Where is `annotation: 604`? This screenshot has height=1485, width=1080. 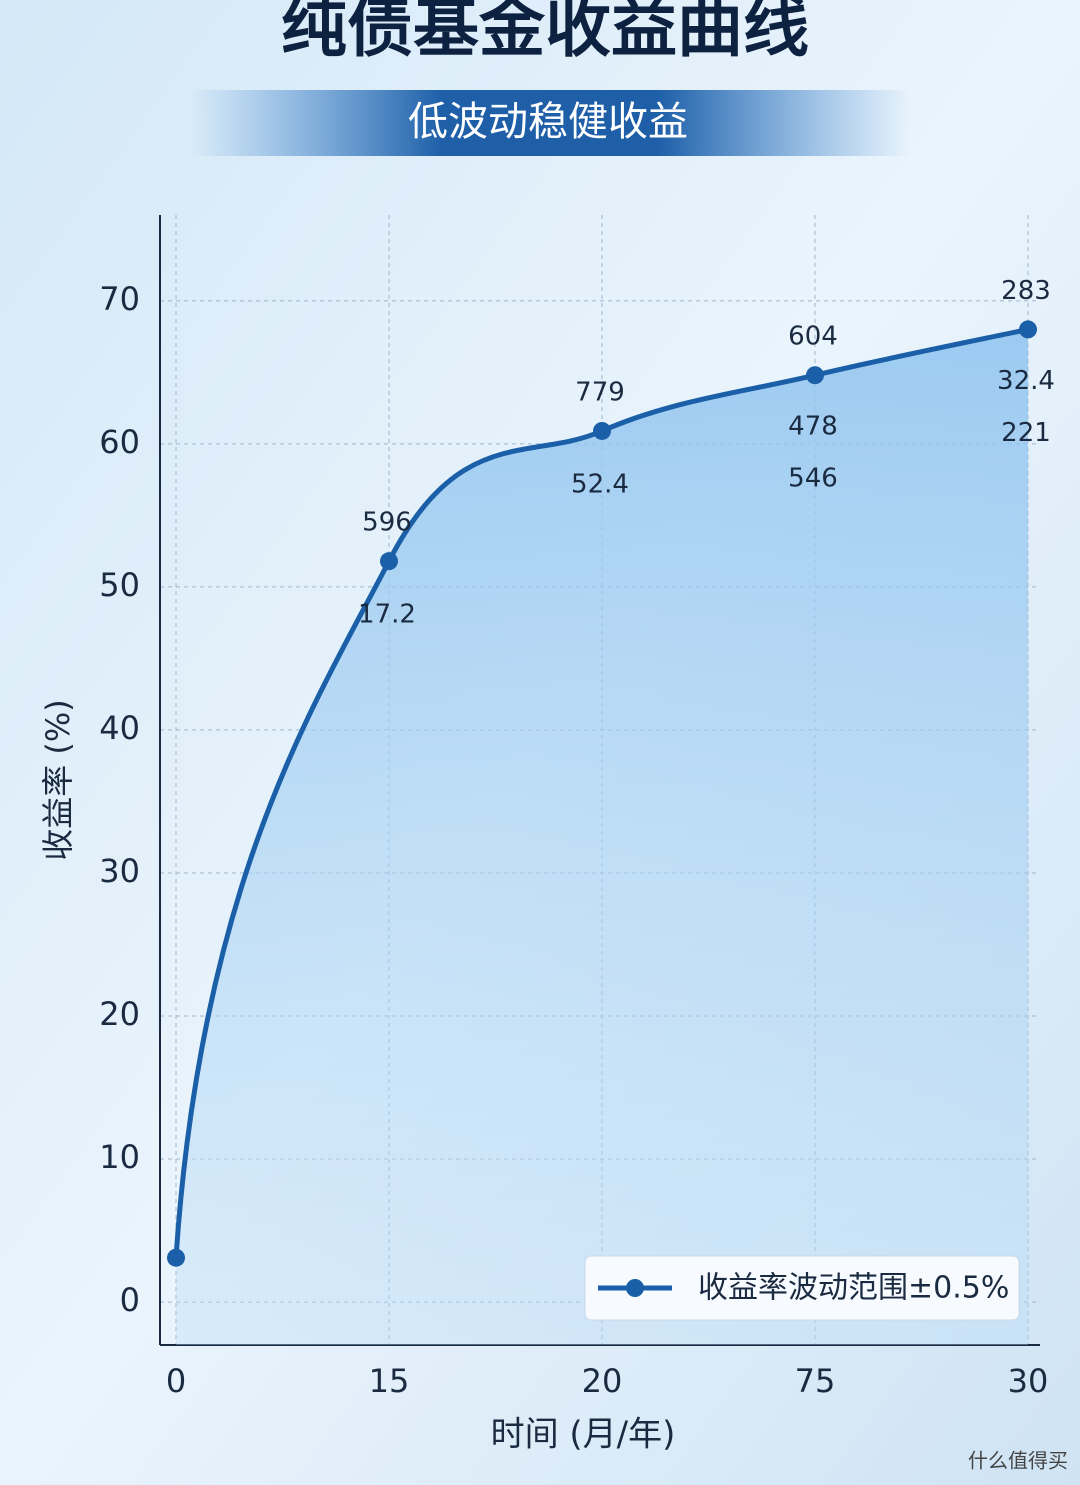
annotation: 604 is located at coordinates (813, 337).